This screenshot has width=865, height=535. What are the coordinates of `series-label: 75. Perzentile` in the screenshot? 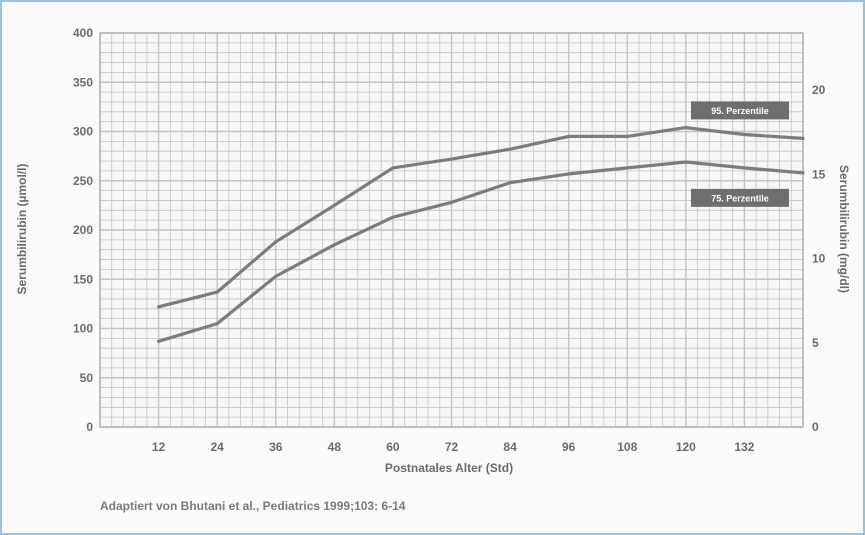 It's located at (740, 197).